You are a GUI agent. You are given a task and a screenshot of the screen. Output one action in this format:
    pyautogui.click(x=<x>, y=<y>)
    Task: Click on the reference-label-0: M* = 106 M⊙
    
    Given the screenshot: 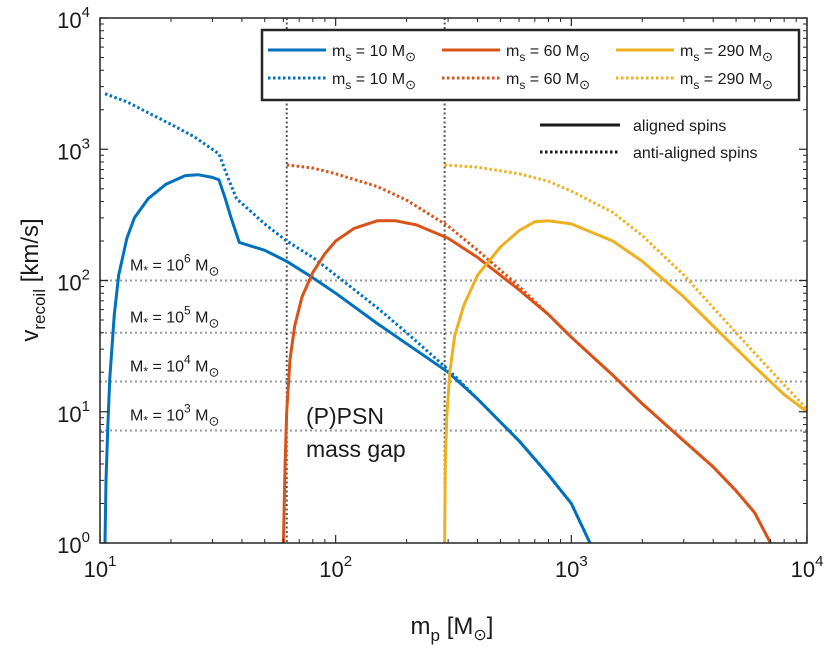 What is the action you would take?
    pyautogui.click(x=174, y=265)
    